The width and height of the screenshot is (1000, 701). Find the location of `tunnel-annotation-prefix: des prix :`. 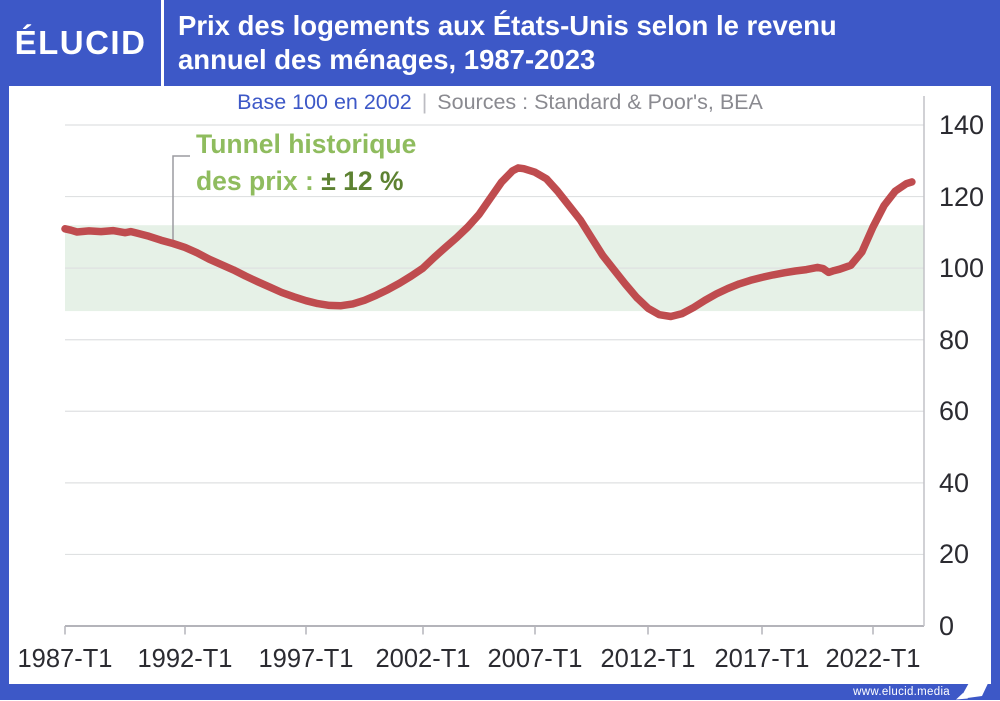

tunnel-annotation-prefix: des prix : is located at coordinates (259, 181).